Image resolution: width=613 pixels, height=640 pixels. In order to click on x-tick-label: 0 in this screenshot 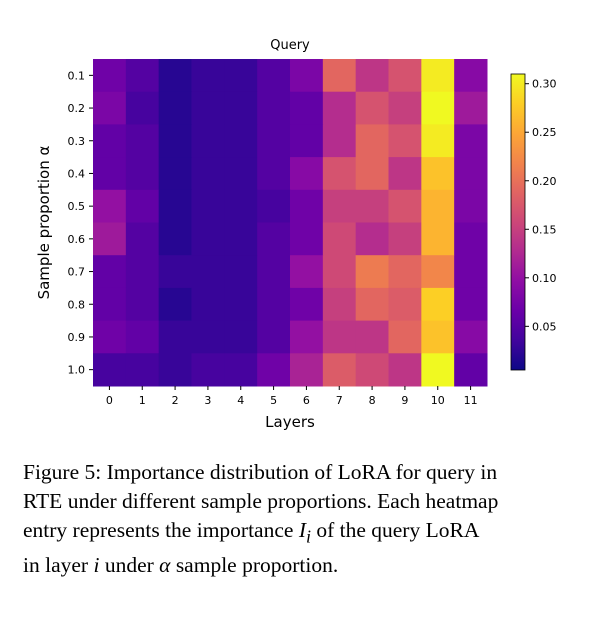, I will do `click(109, 400)`.